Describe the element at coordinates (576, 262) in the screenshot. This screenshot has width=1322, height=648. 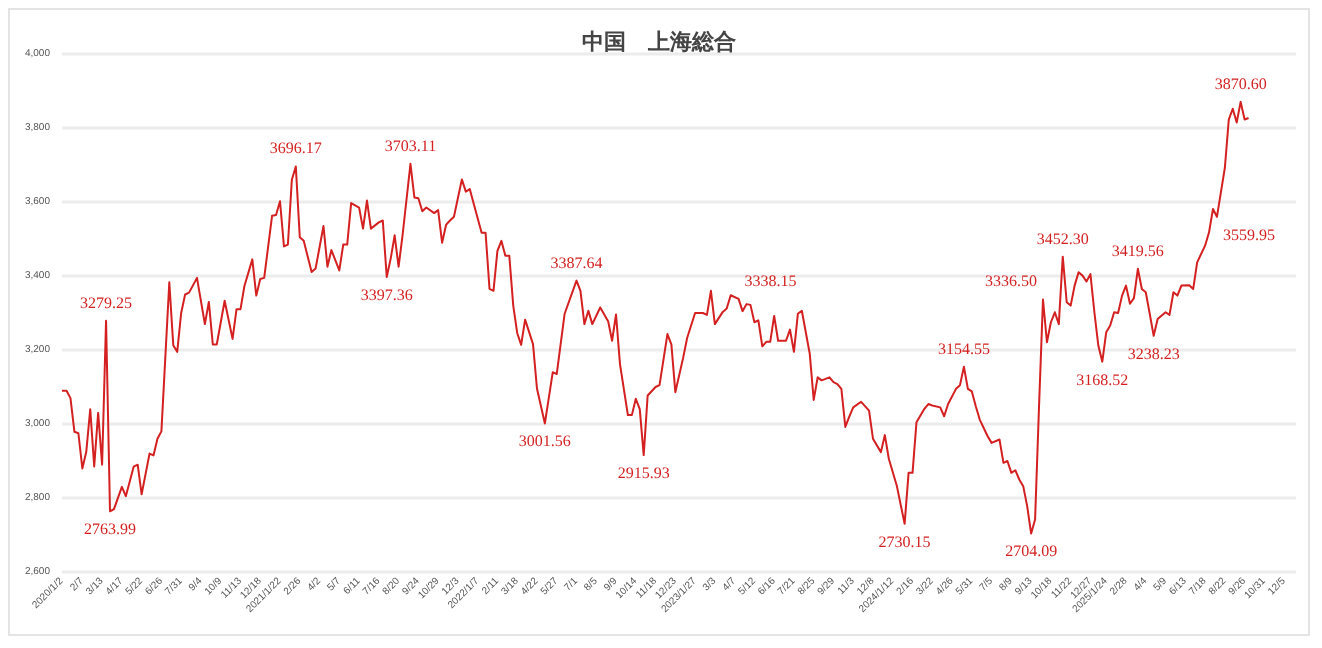
I see `annotation: 3387.64` at that location.